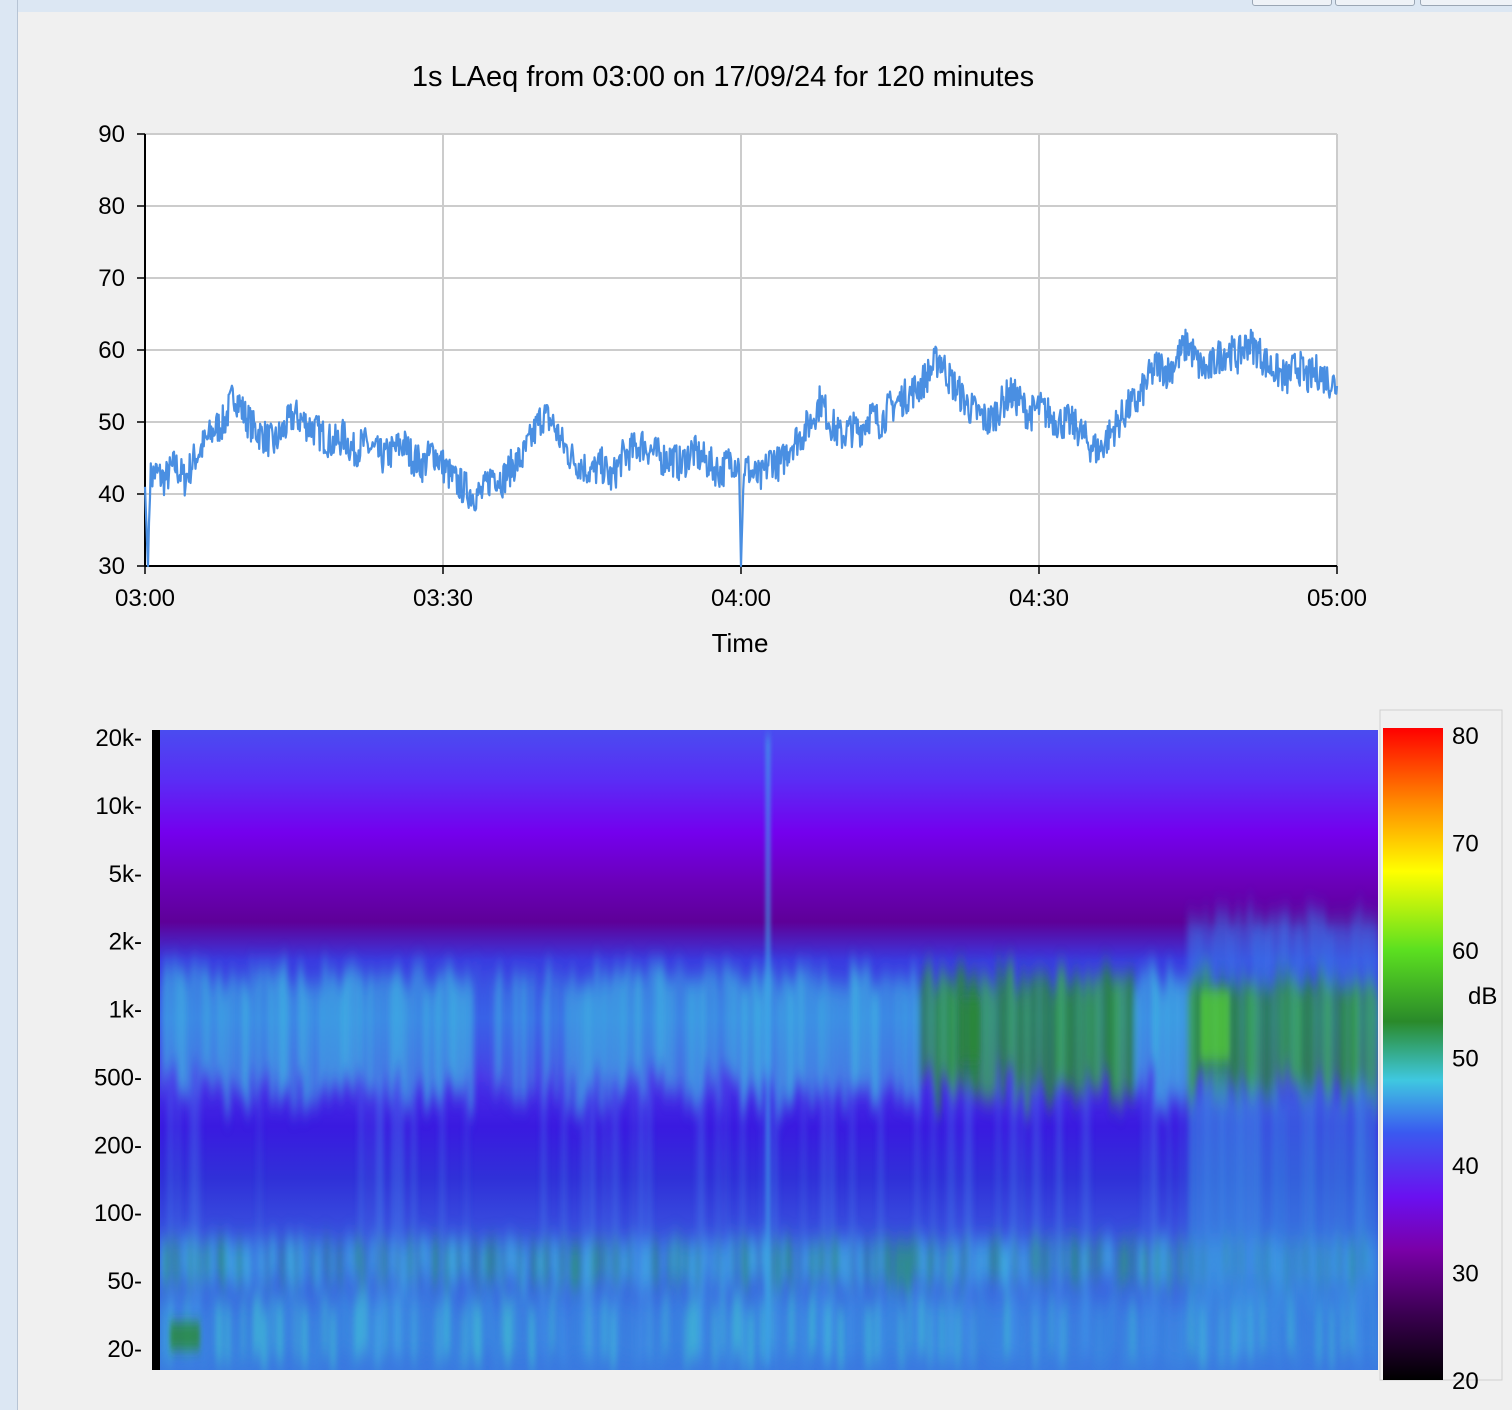 This screenshot has width=1512, height=1410. Describe the element at coordinates (111, 206) in the screenshot. I see `y-tick-label: 80` at that location.